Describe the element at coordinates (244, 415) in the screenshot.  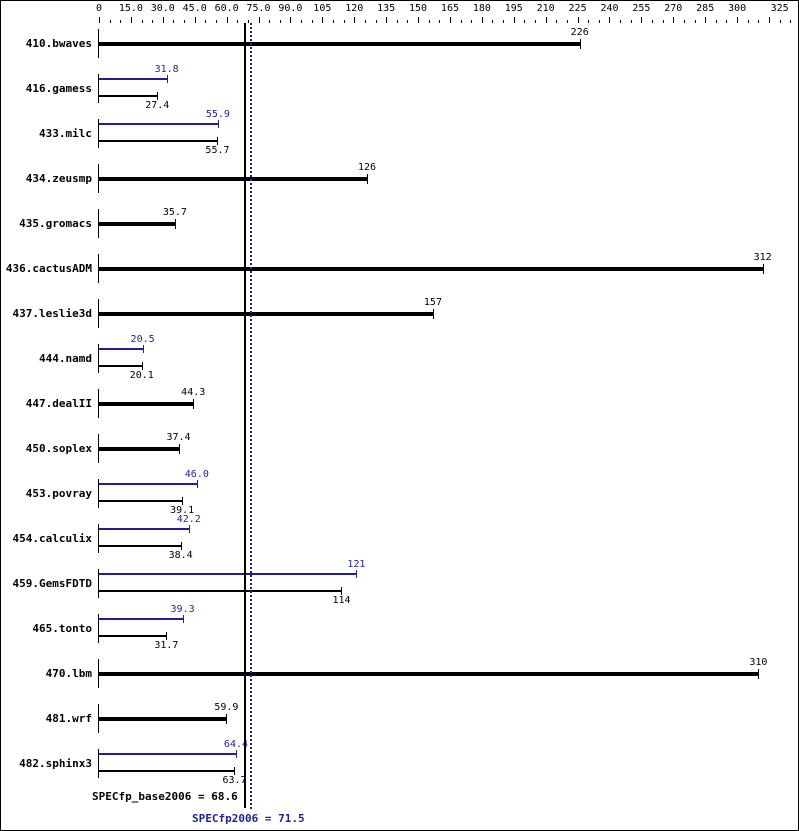
I see `base-reference-line` at that location.